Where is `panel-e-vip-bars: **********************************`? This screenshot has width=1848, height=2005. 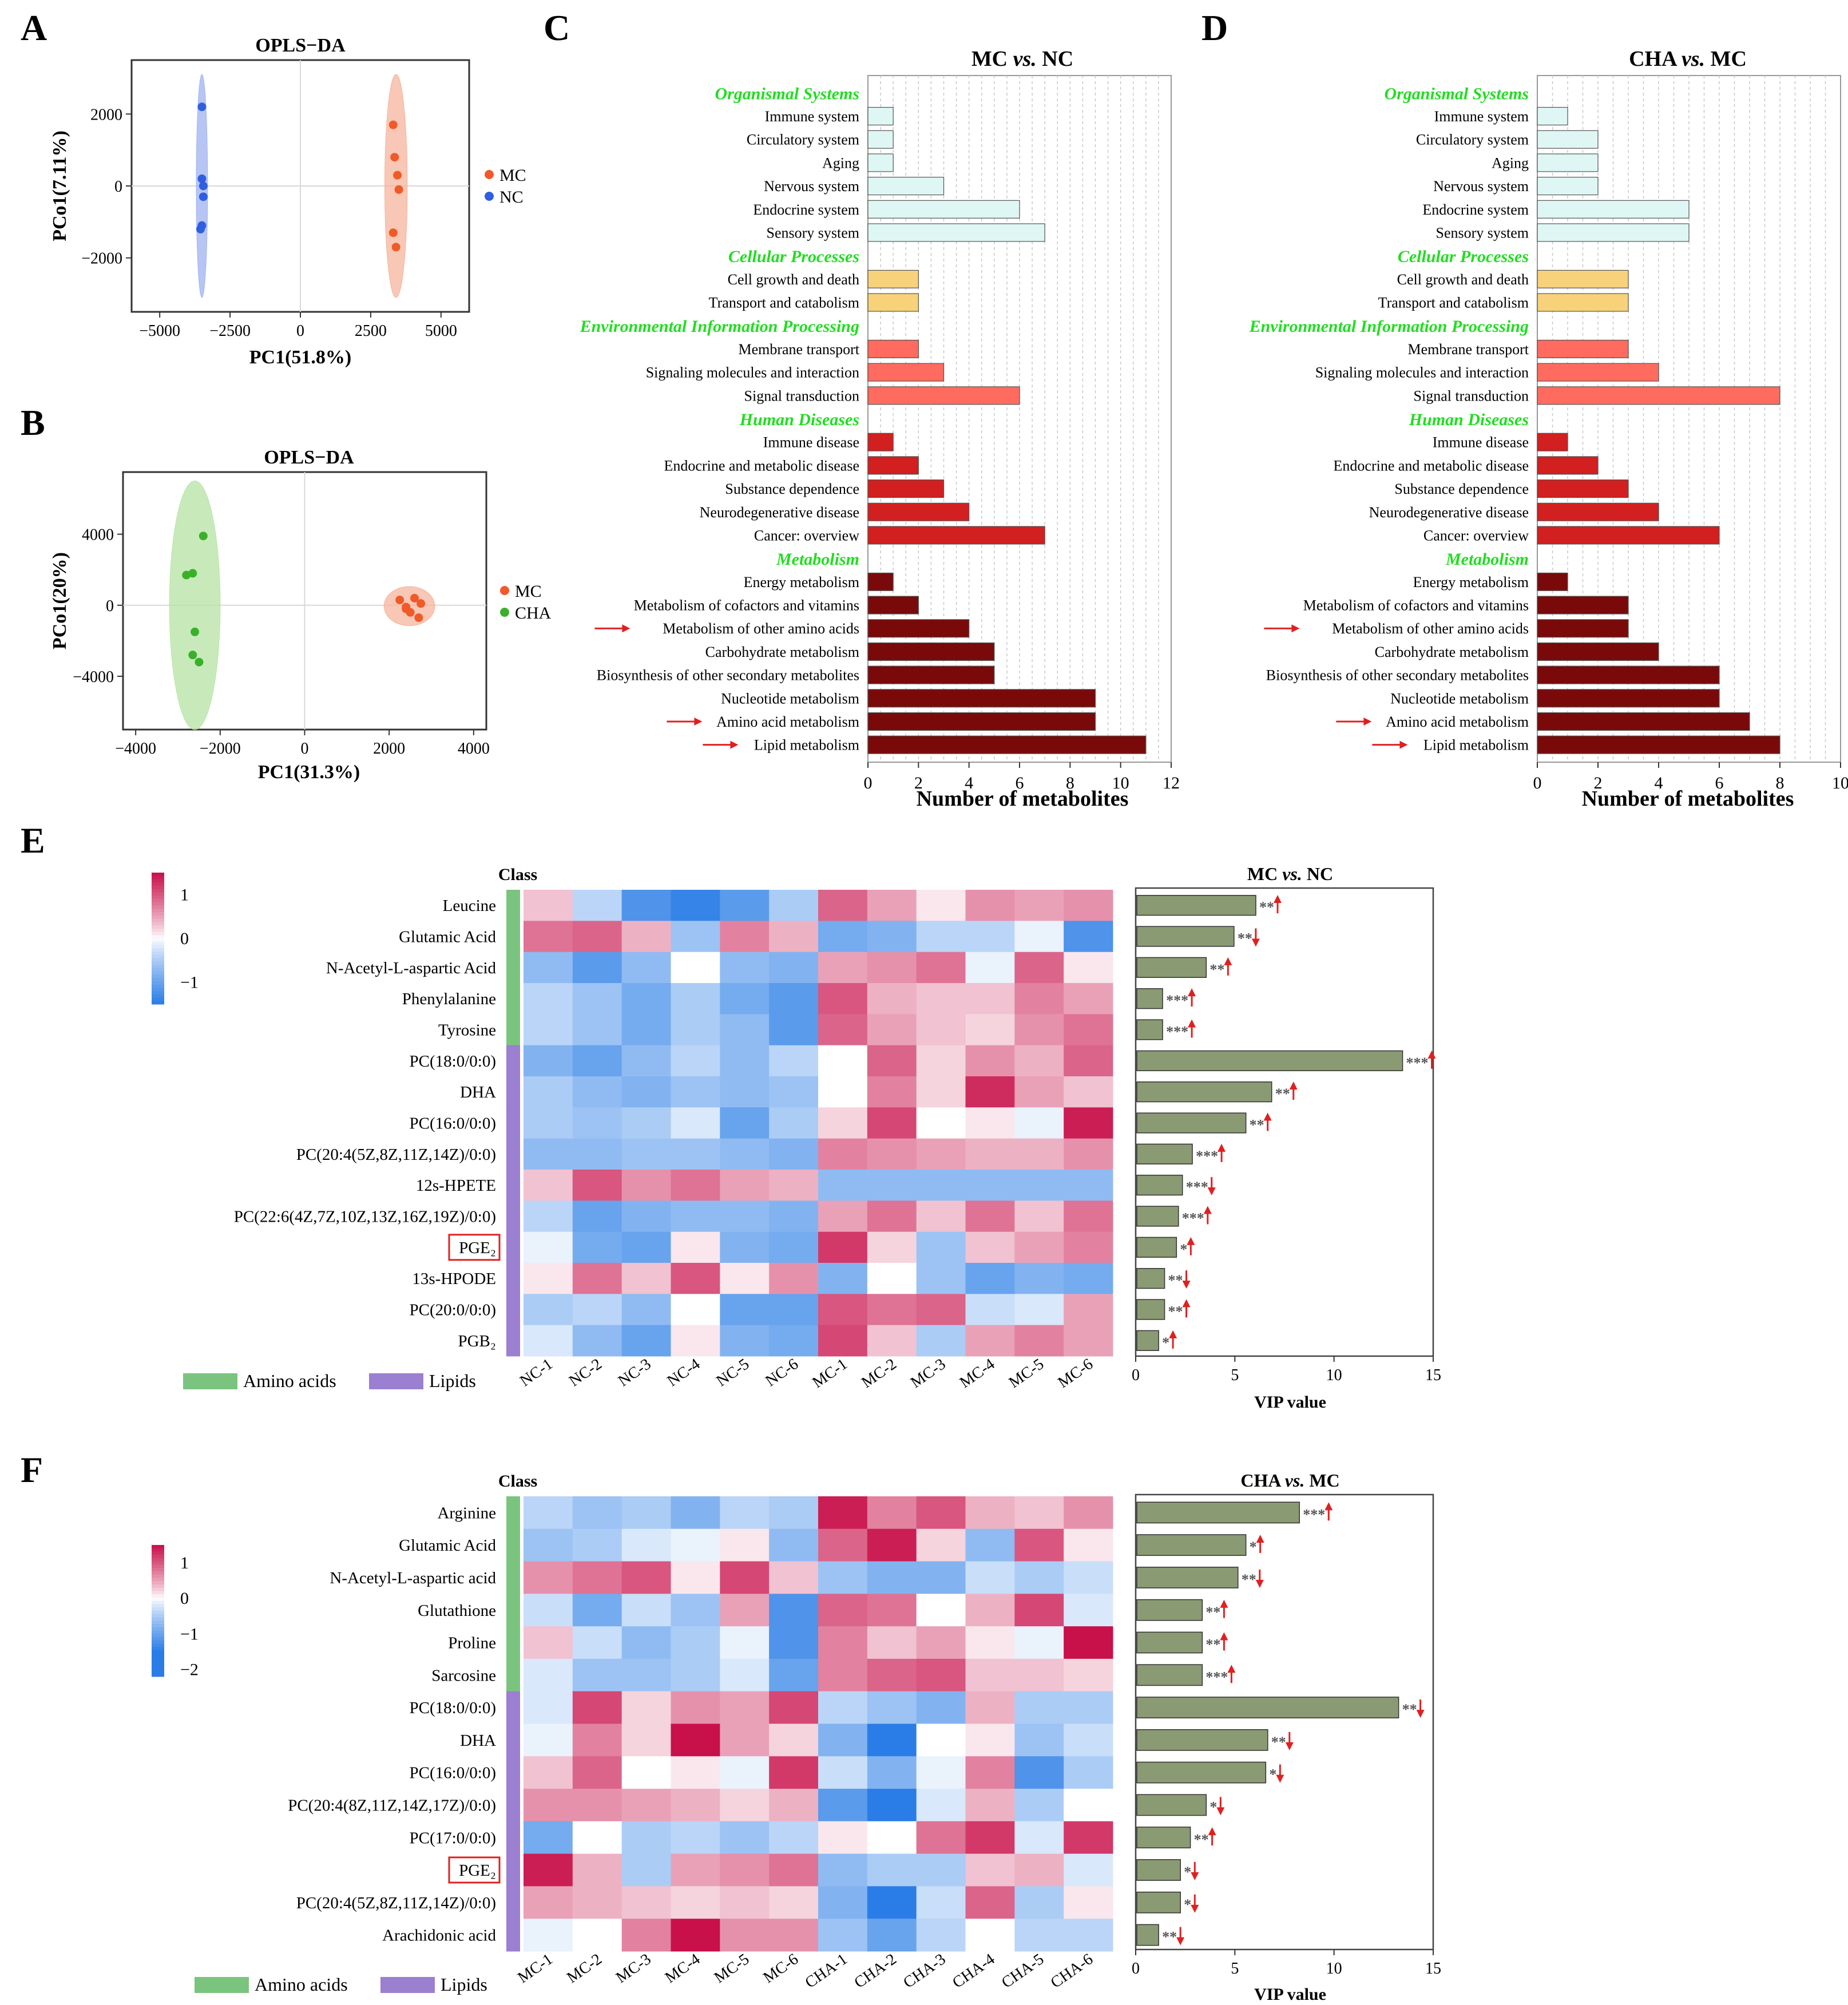 panel-e-vip-bars: ********************************** is located at coordinates (1286, 1123).